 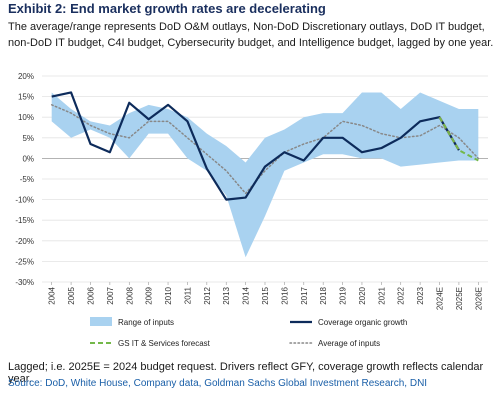 I want to click on x-tick-label: 2017, so click(x=304, y=295).